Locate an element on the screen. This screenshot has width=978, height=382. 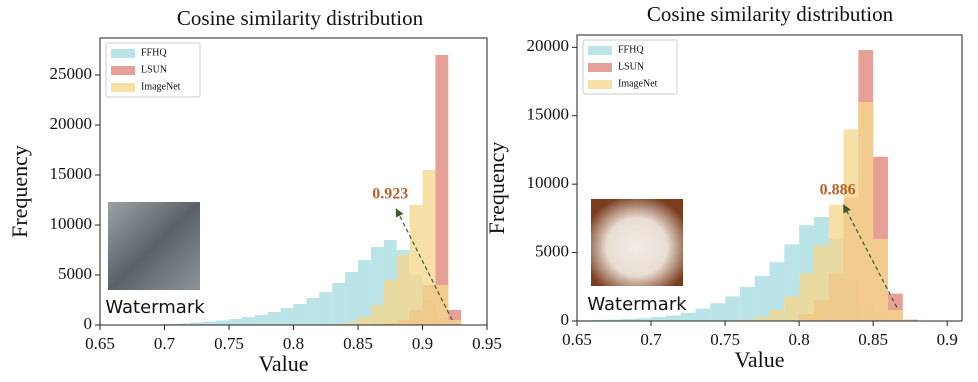
annotation-label: 0.923 is located at coordinates (390, 194).